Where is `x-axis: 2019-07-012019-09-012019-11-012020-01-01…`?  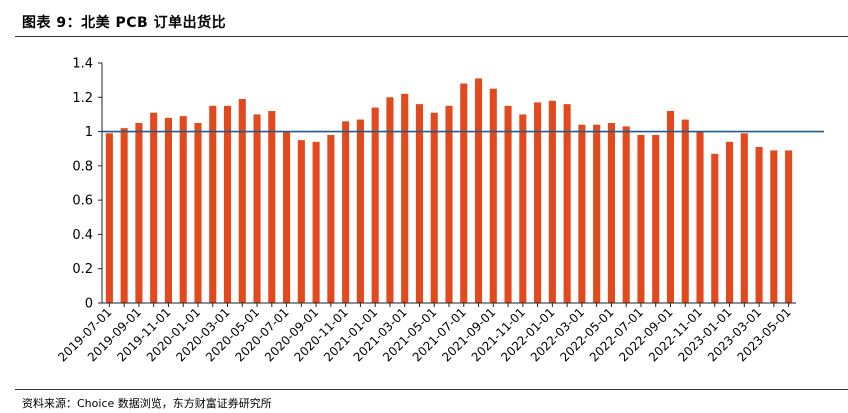
x-axis: 2019-07-012019-09-012019-11-012020-01-01… is located at coordinates (425, 333).